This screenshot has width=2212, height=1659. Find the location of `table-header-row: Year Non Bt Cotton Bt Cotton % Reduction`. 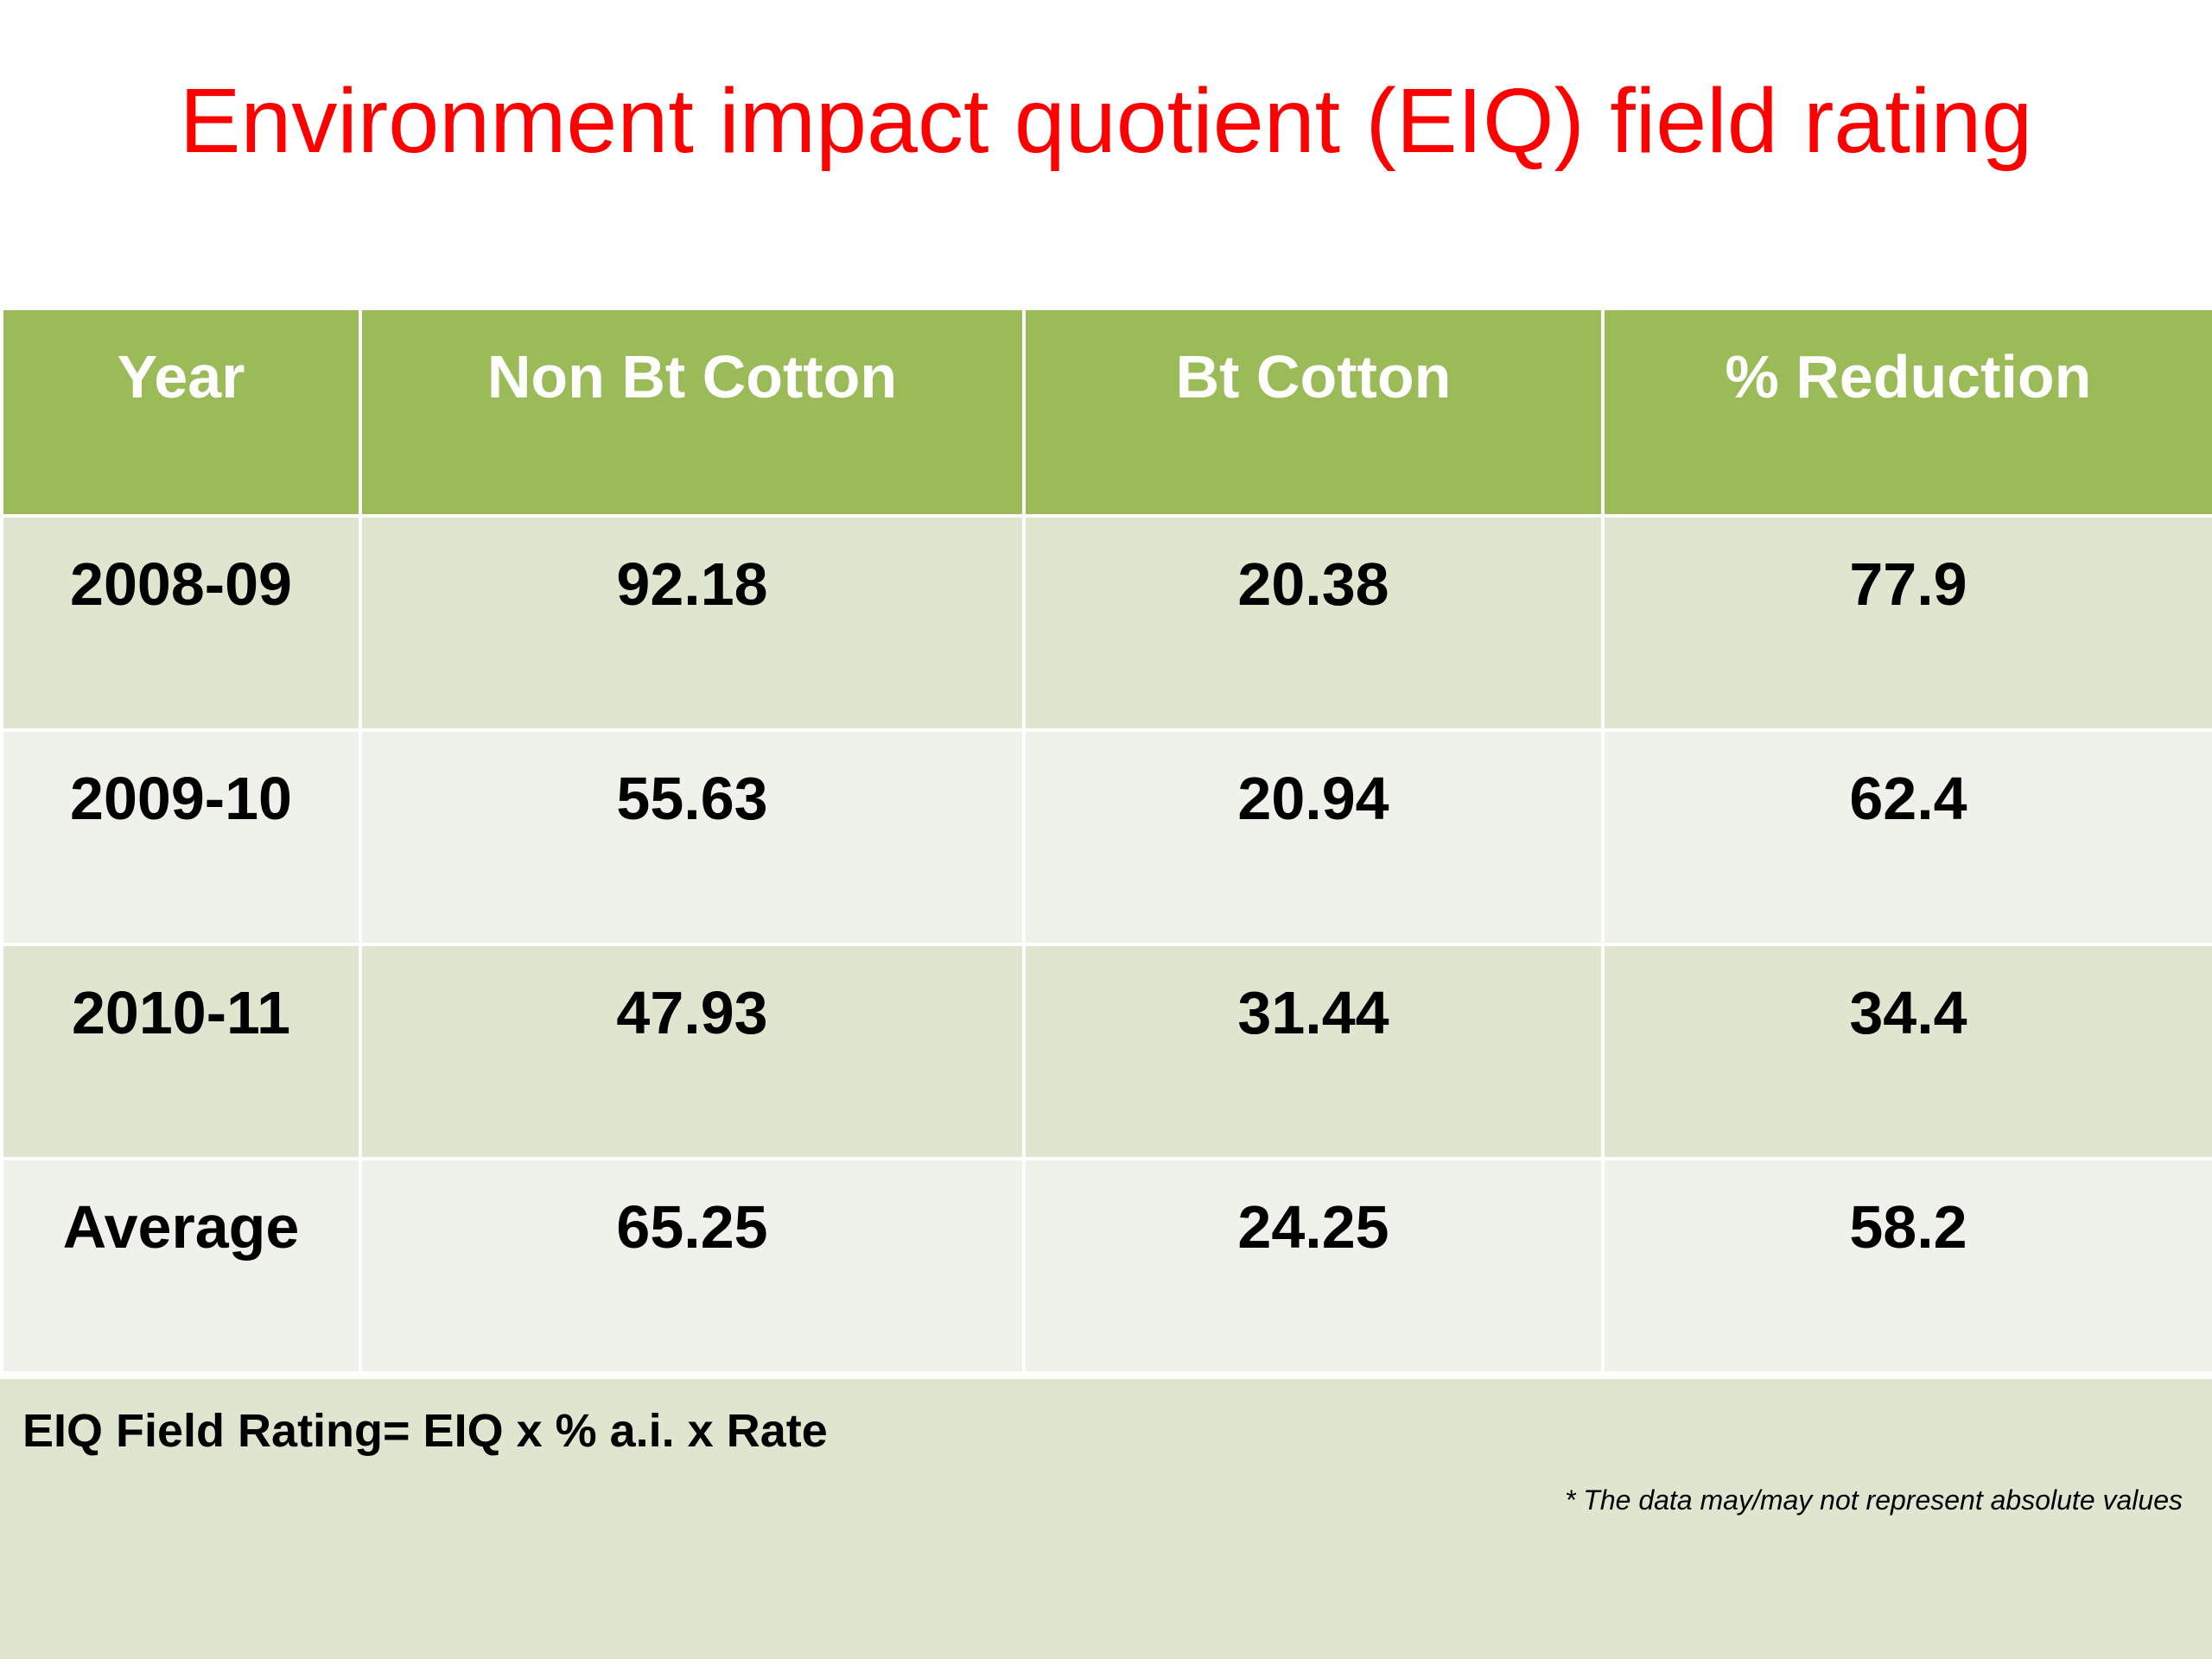

table-header-row: Year Non Bt Cotton Bt Cotton % Reduction is located at coordinates (1106, 412).